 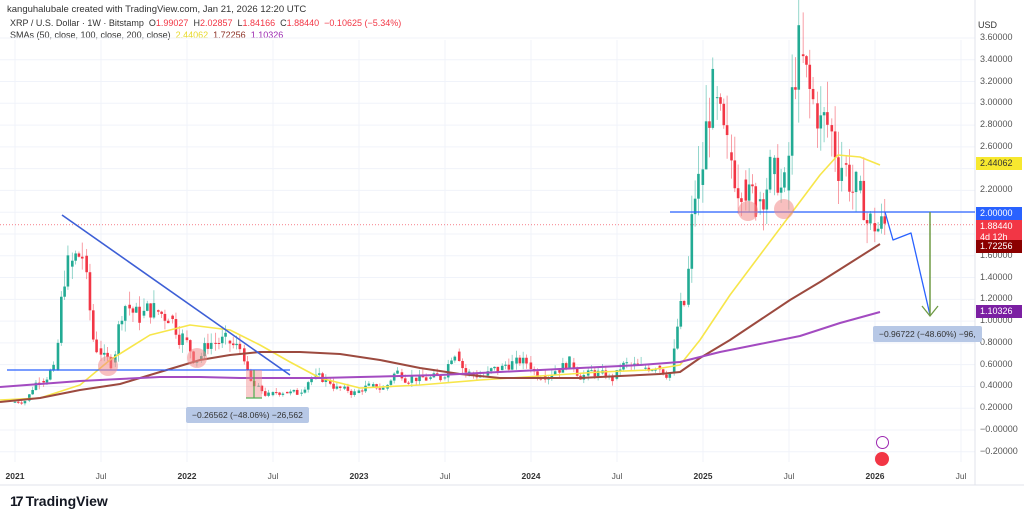 I want to click on price-tick: 0.20000, so click(x=996, y=407).